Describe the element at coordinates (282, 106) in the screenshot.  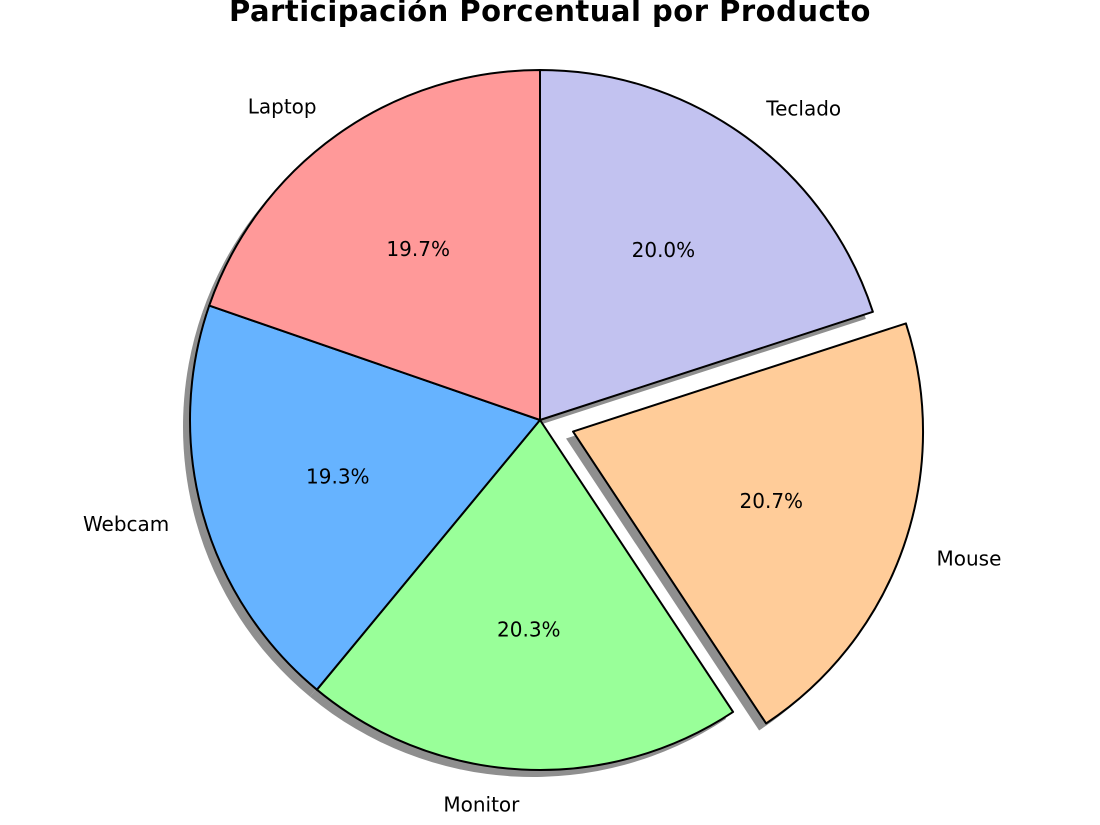
I see `slice-label-laptop: Laptop` at that location.